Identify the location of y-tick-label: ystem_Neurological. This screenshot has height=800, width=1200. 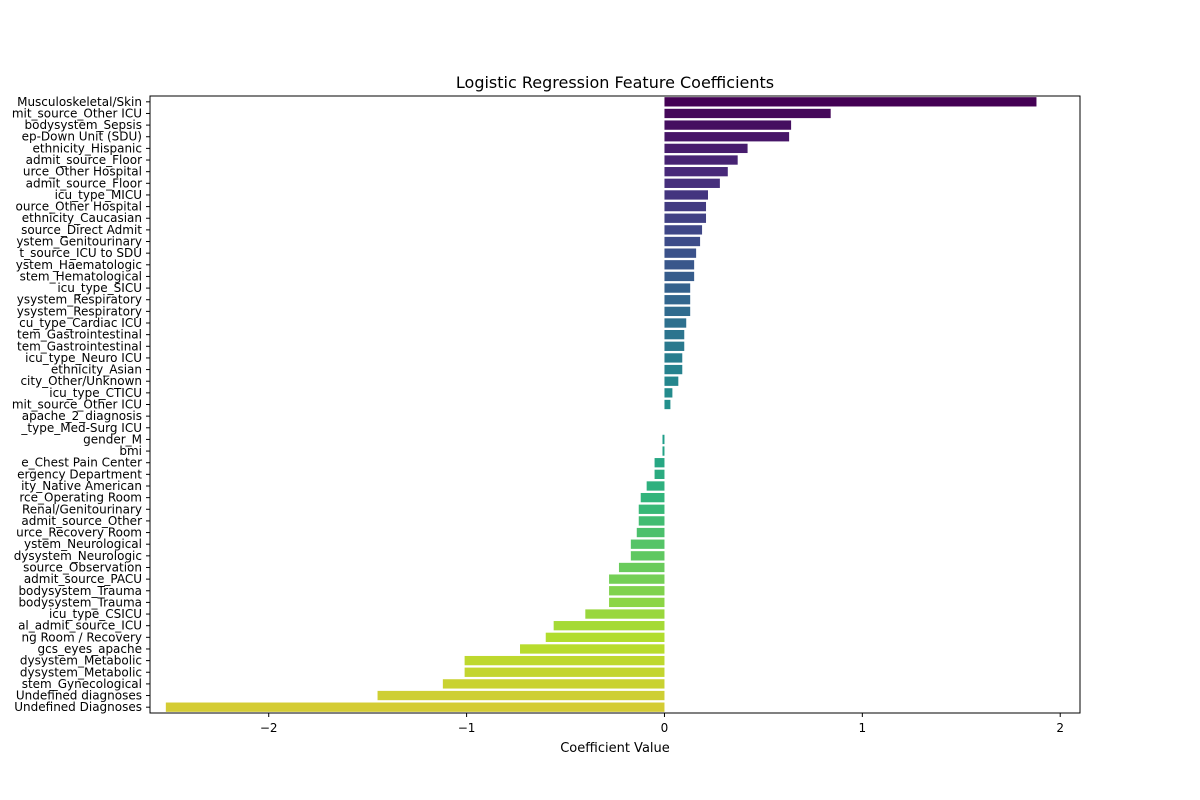
(83, 544).